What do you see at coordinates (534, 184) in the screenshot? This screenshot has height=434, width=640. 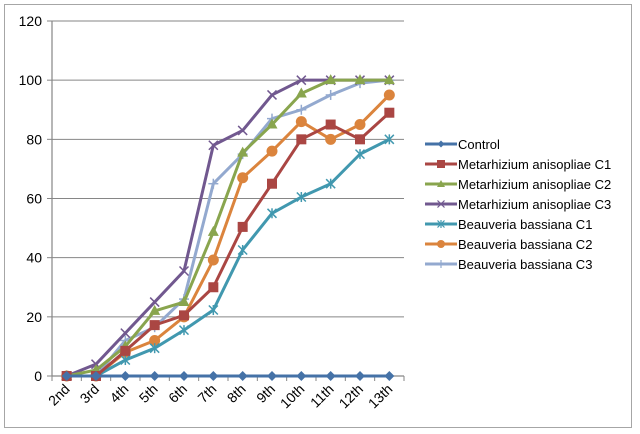 I see `legend-label: Metarhizium anisopliae C2` at bounding box center [534, 184].